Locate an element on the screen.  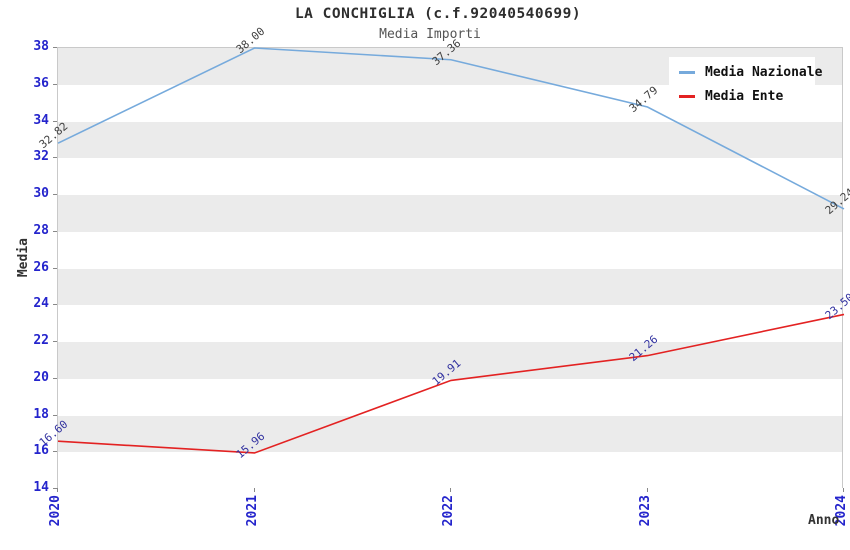
legend: Media Nazionale Media Ente is located at coordinates (745, 84).